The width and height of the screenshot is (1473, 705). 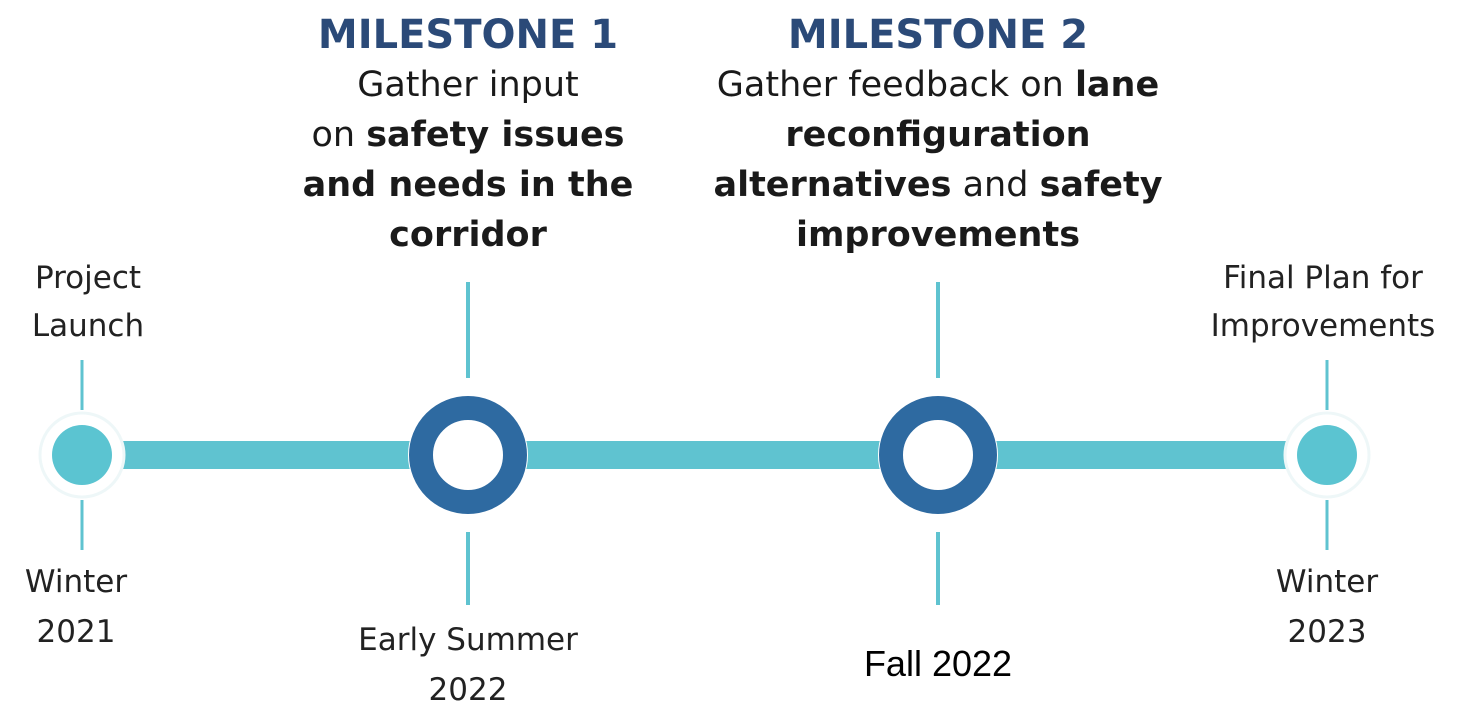 What do you see at coordinates (468, 688) in the screenshot?
I see `node-date: 2022` at bounding box center [468, 688].